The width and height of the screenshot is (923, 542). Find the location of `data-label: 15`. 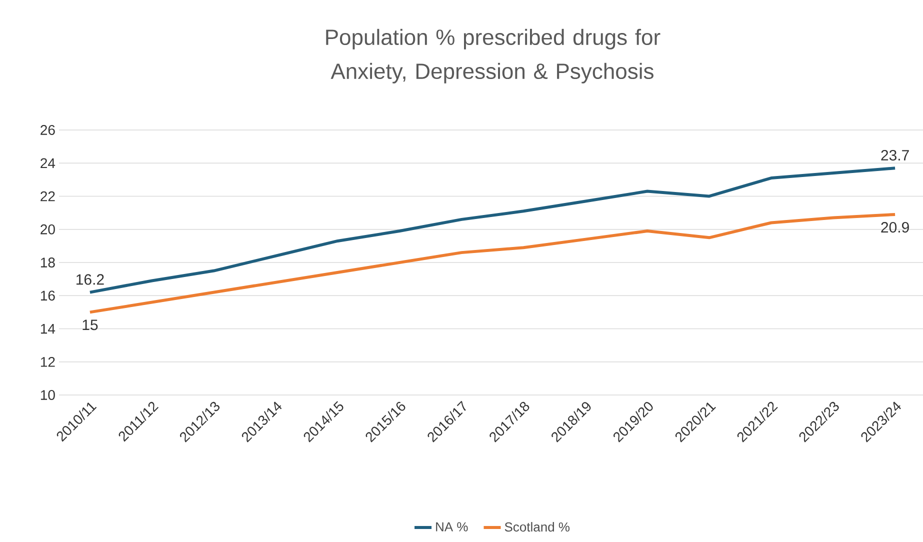

data-label: 15 is located at coordinates (90, 325).